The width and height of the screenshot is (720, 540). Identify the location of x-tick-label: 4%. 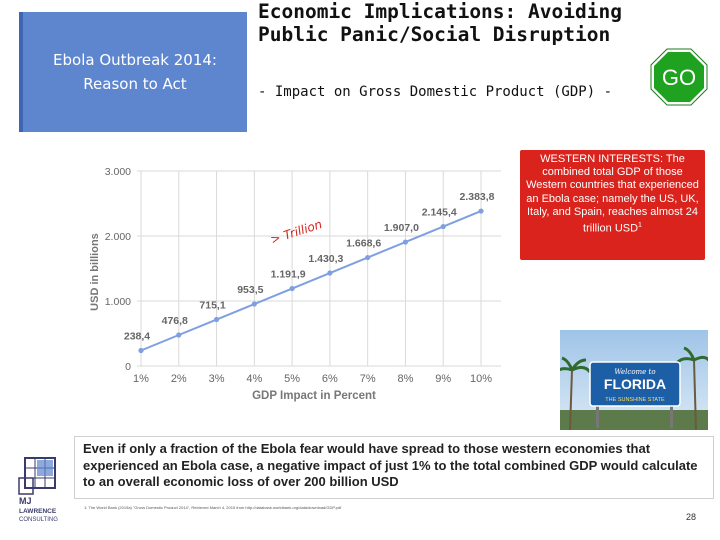
(254, 379).